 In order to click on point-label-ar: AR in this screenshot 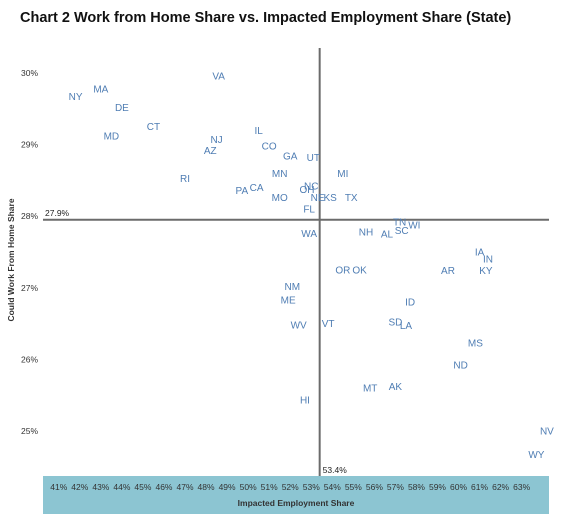, I will do `click(448, 271)`.